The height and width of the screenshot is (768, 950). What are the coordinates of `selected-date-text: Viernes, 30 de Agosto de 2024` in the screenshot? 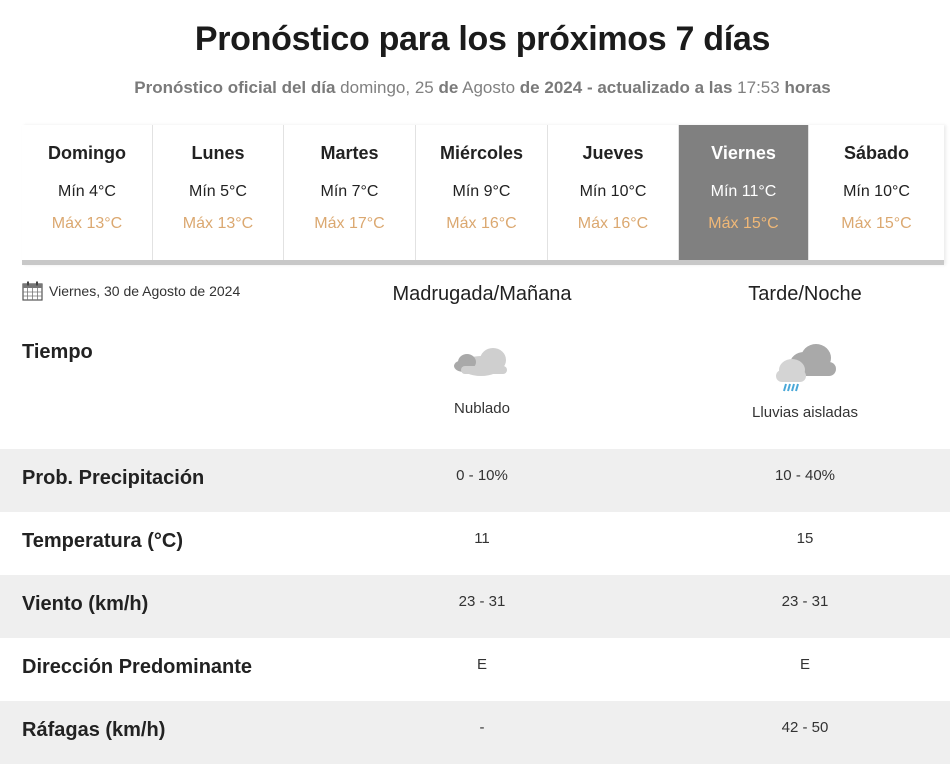 It's located at (145, 291).